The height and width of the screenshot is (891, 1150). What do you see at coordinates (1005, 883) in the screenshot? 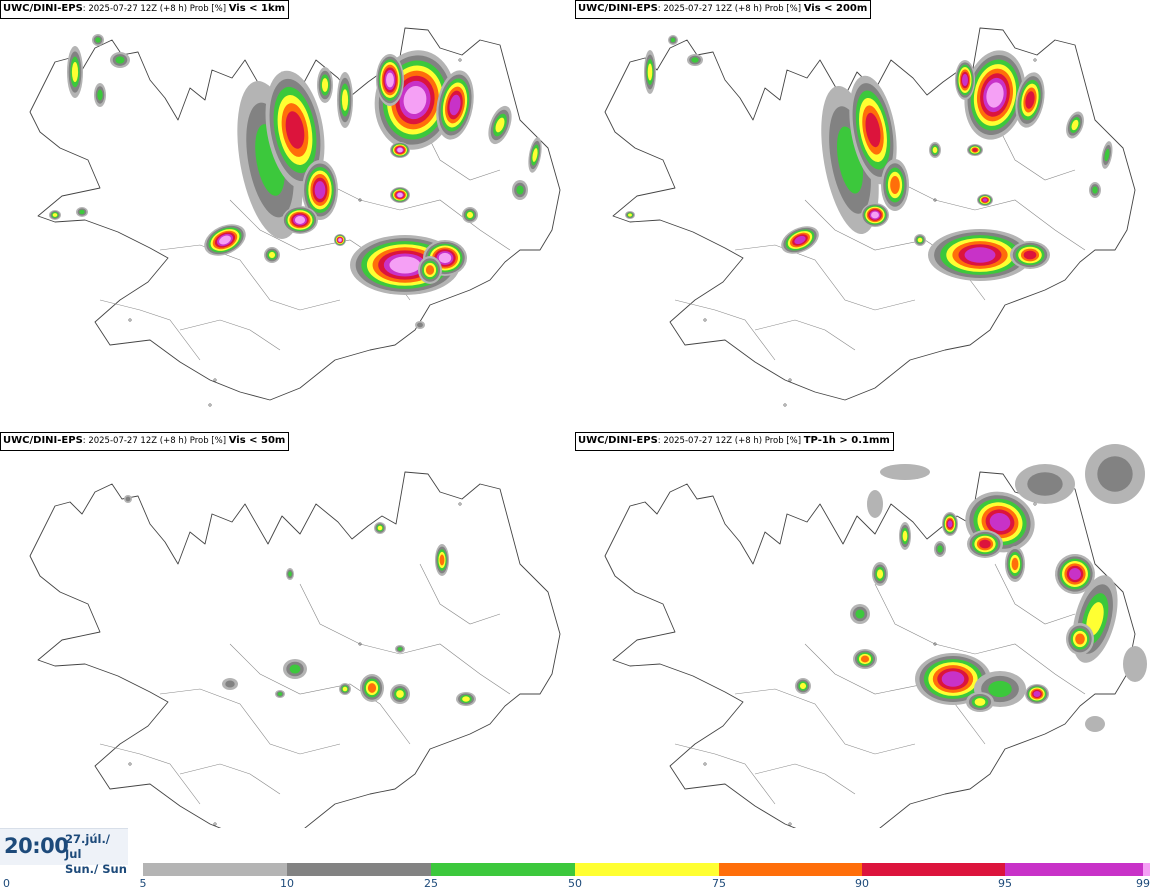
I see `colorbar-tick-label: 95` at bounding box center [1005, 883].